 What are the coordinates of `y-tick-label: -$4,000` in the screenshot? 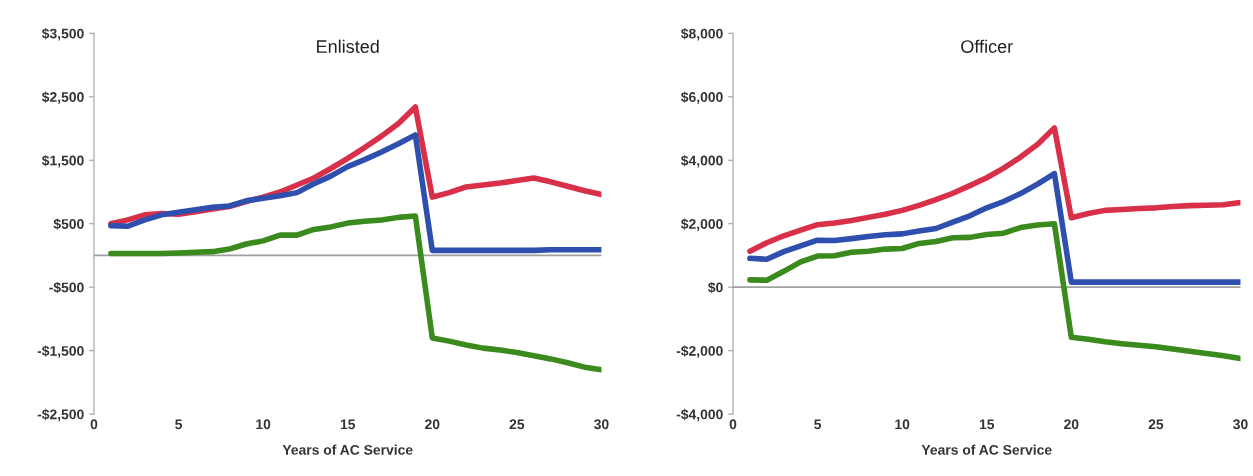 It's located at (699, 415).